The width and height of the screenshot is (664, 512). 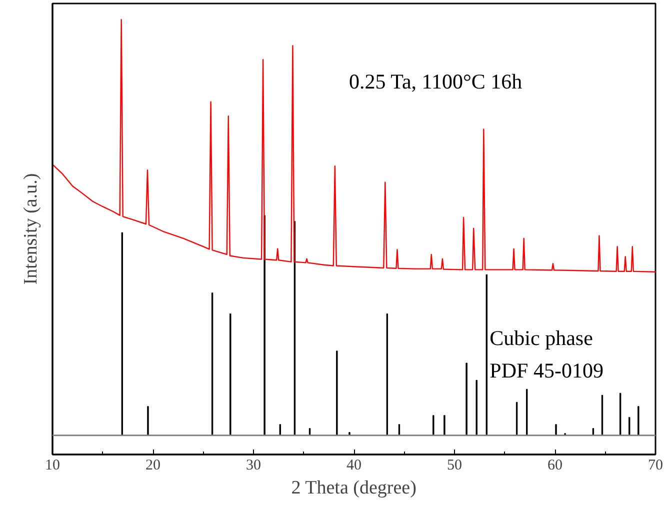 I want to click on y-axis-title: Intensity (a.u.), so click(x=31, y=229).